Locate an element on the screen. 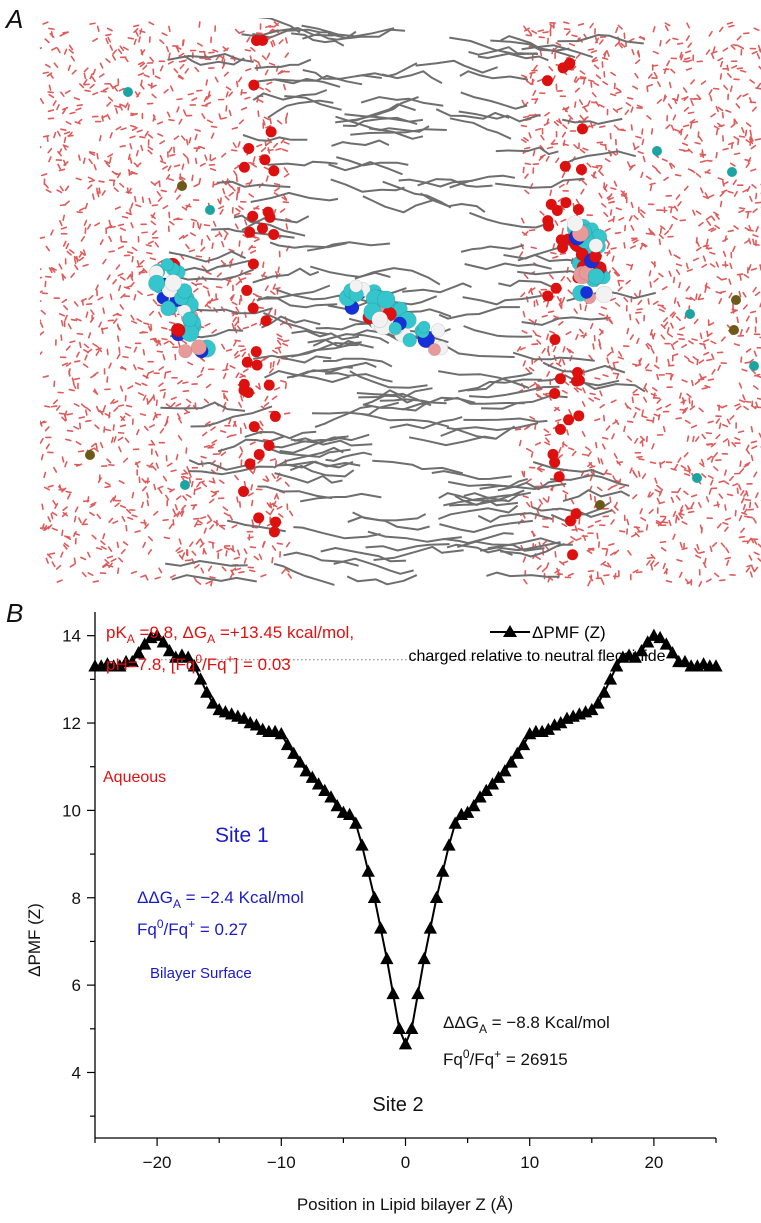  x-tick-label: 10 is located at coordinates (529, 1162).